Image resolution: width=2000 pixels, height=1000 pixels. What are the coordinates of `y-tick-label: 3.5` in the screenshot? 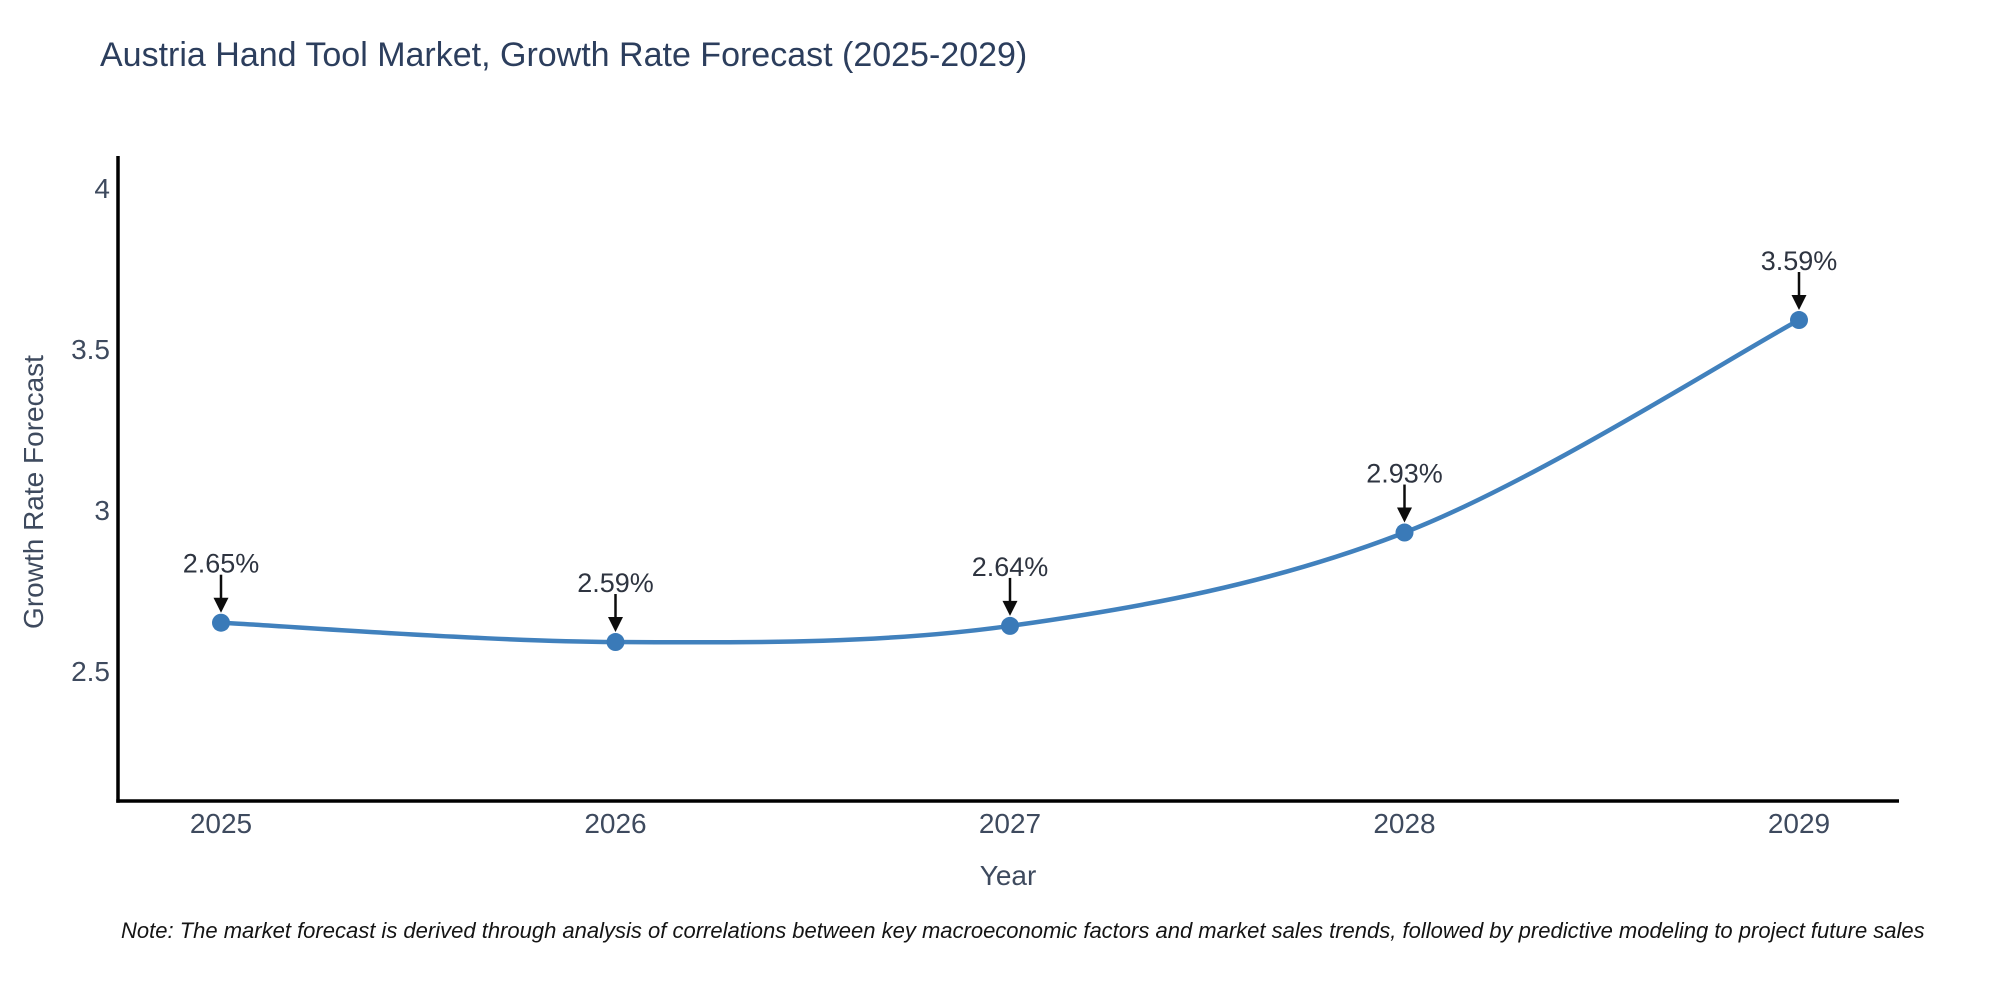 It's located at (90, 349).